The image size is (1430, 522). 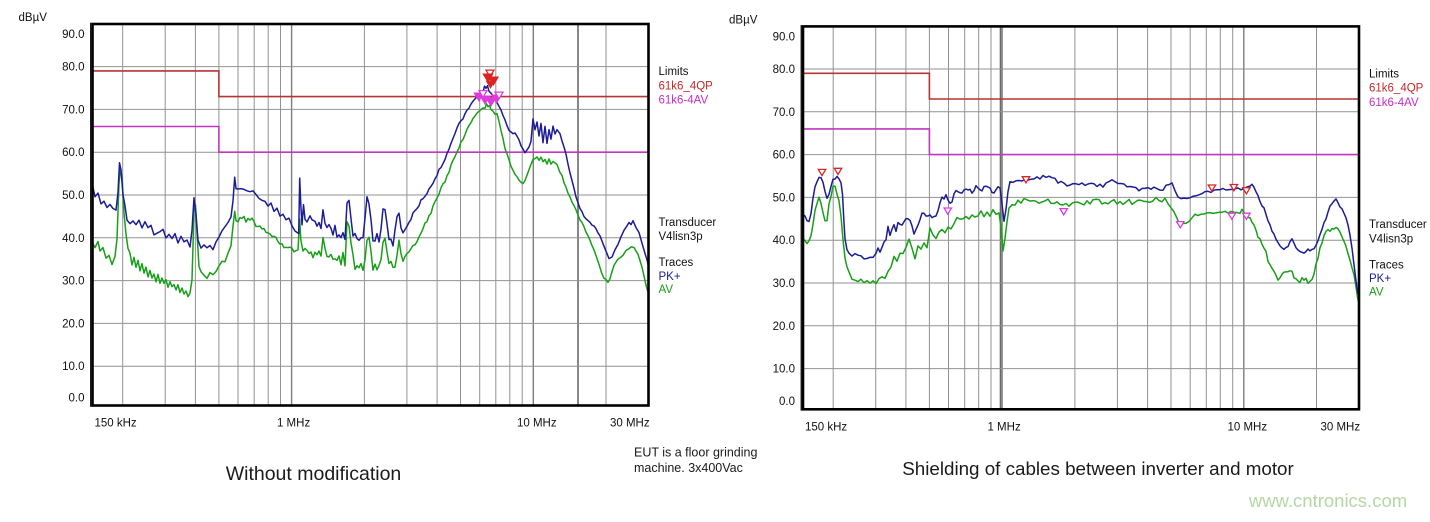 I want to click on svg-text: EUT is a floor grinding, so click(x=695, y=453).